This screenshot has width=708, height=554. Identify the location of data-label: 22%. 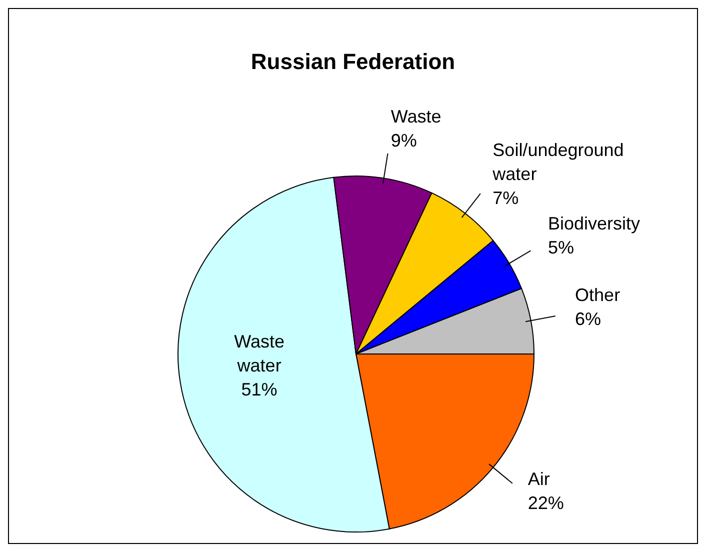
(546, 503).